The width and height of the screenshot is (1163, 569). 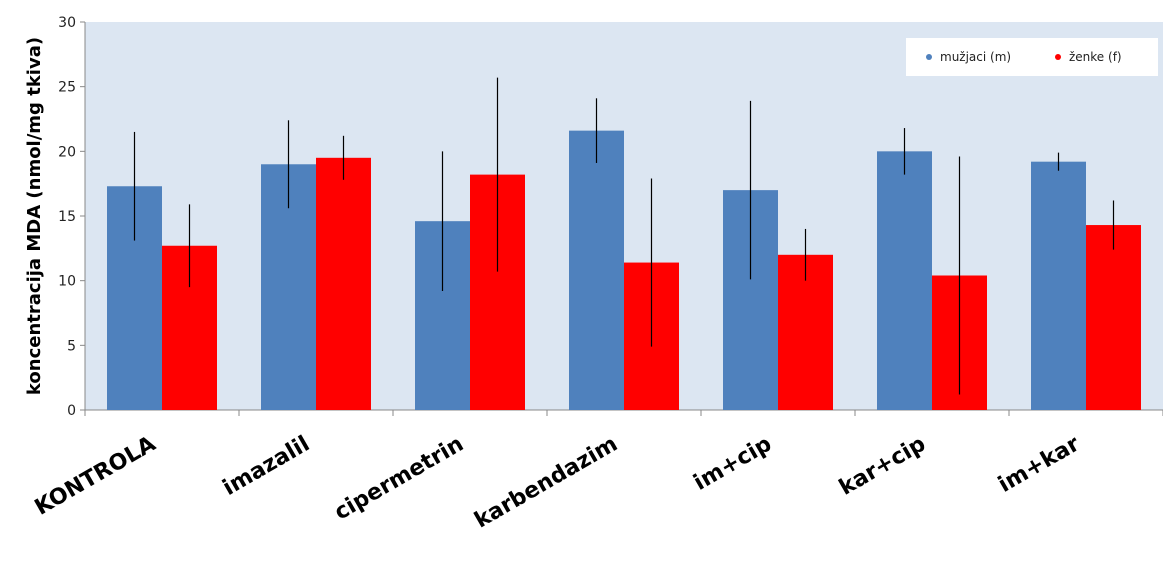 I want to click on y-tick-label: 5, so click(x=71, y=346).